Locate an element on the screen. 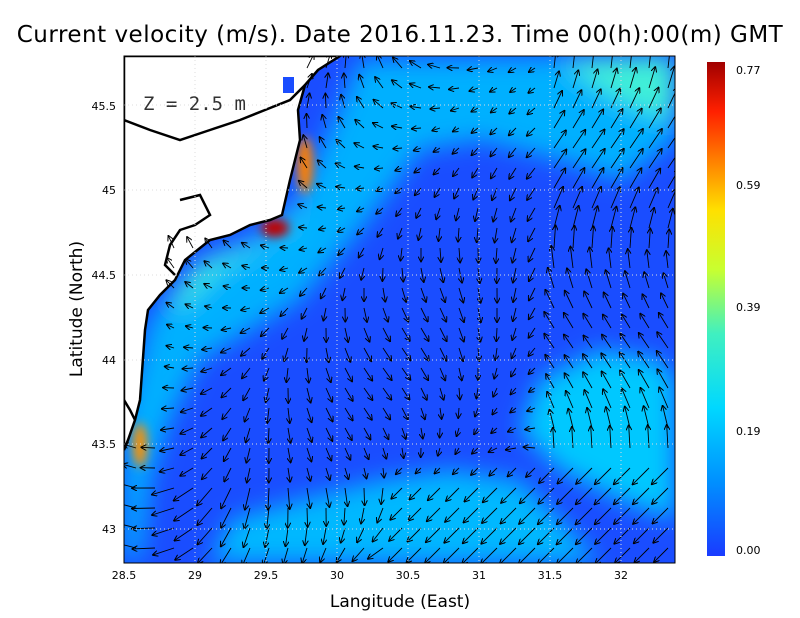 The image size is (800, 618). x-tick-label: 31 is located at coordinates (479, 575).